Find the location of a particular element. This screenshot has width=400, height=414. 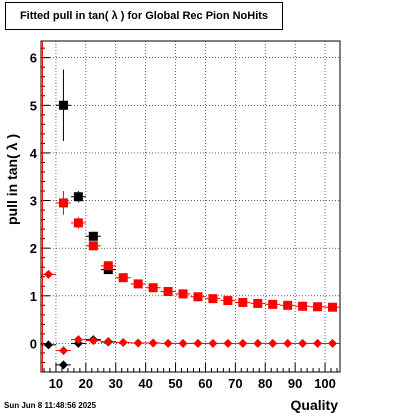

x-tick-label: 90 is located at coordinates (295, 383).